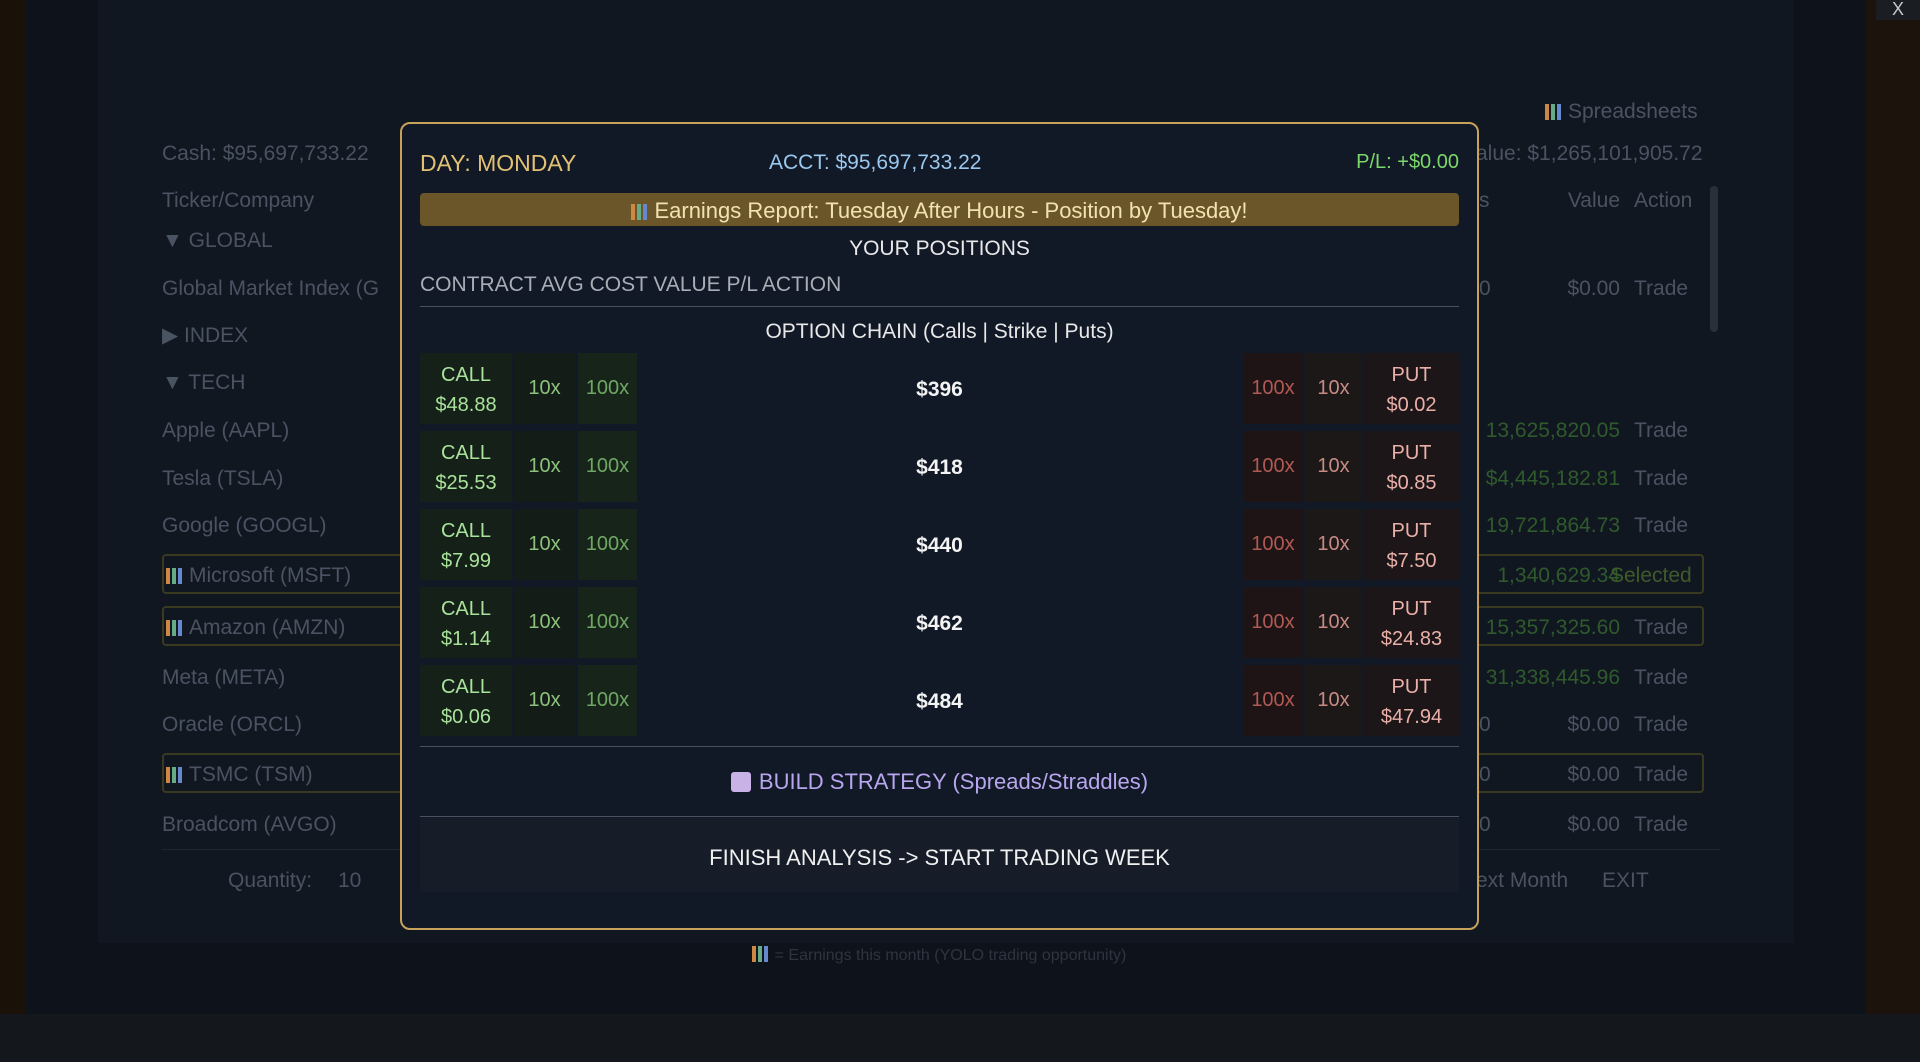 This screenshot has height=1062, width=1920. I want to click on ticker-name: ▶ INDEX, so click(205, 335).